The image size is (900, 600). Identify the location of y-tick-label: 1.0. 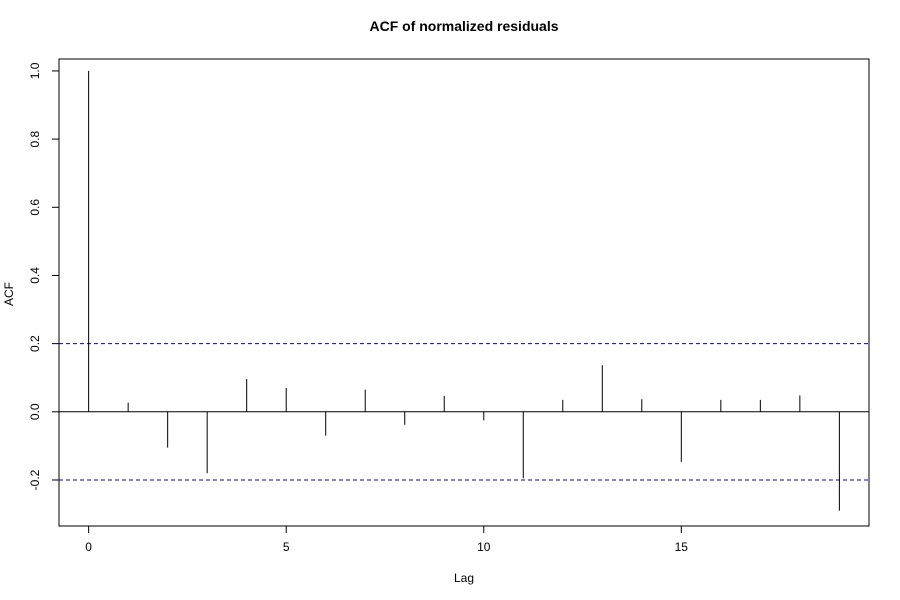
(35, 70).